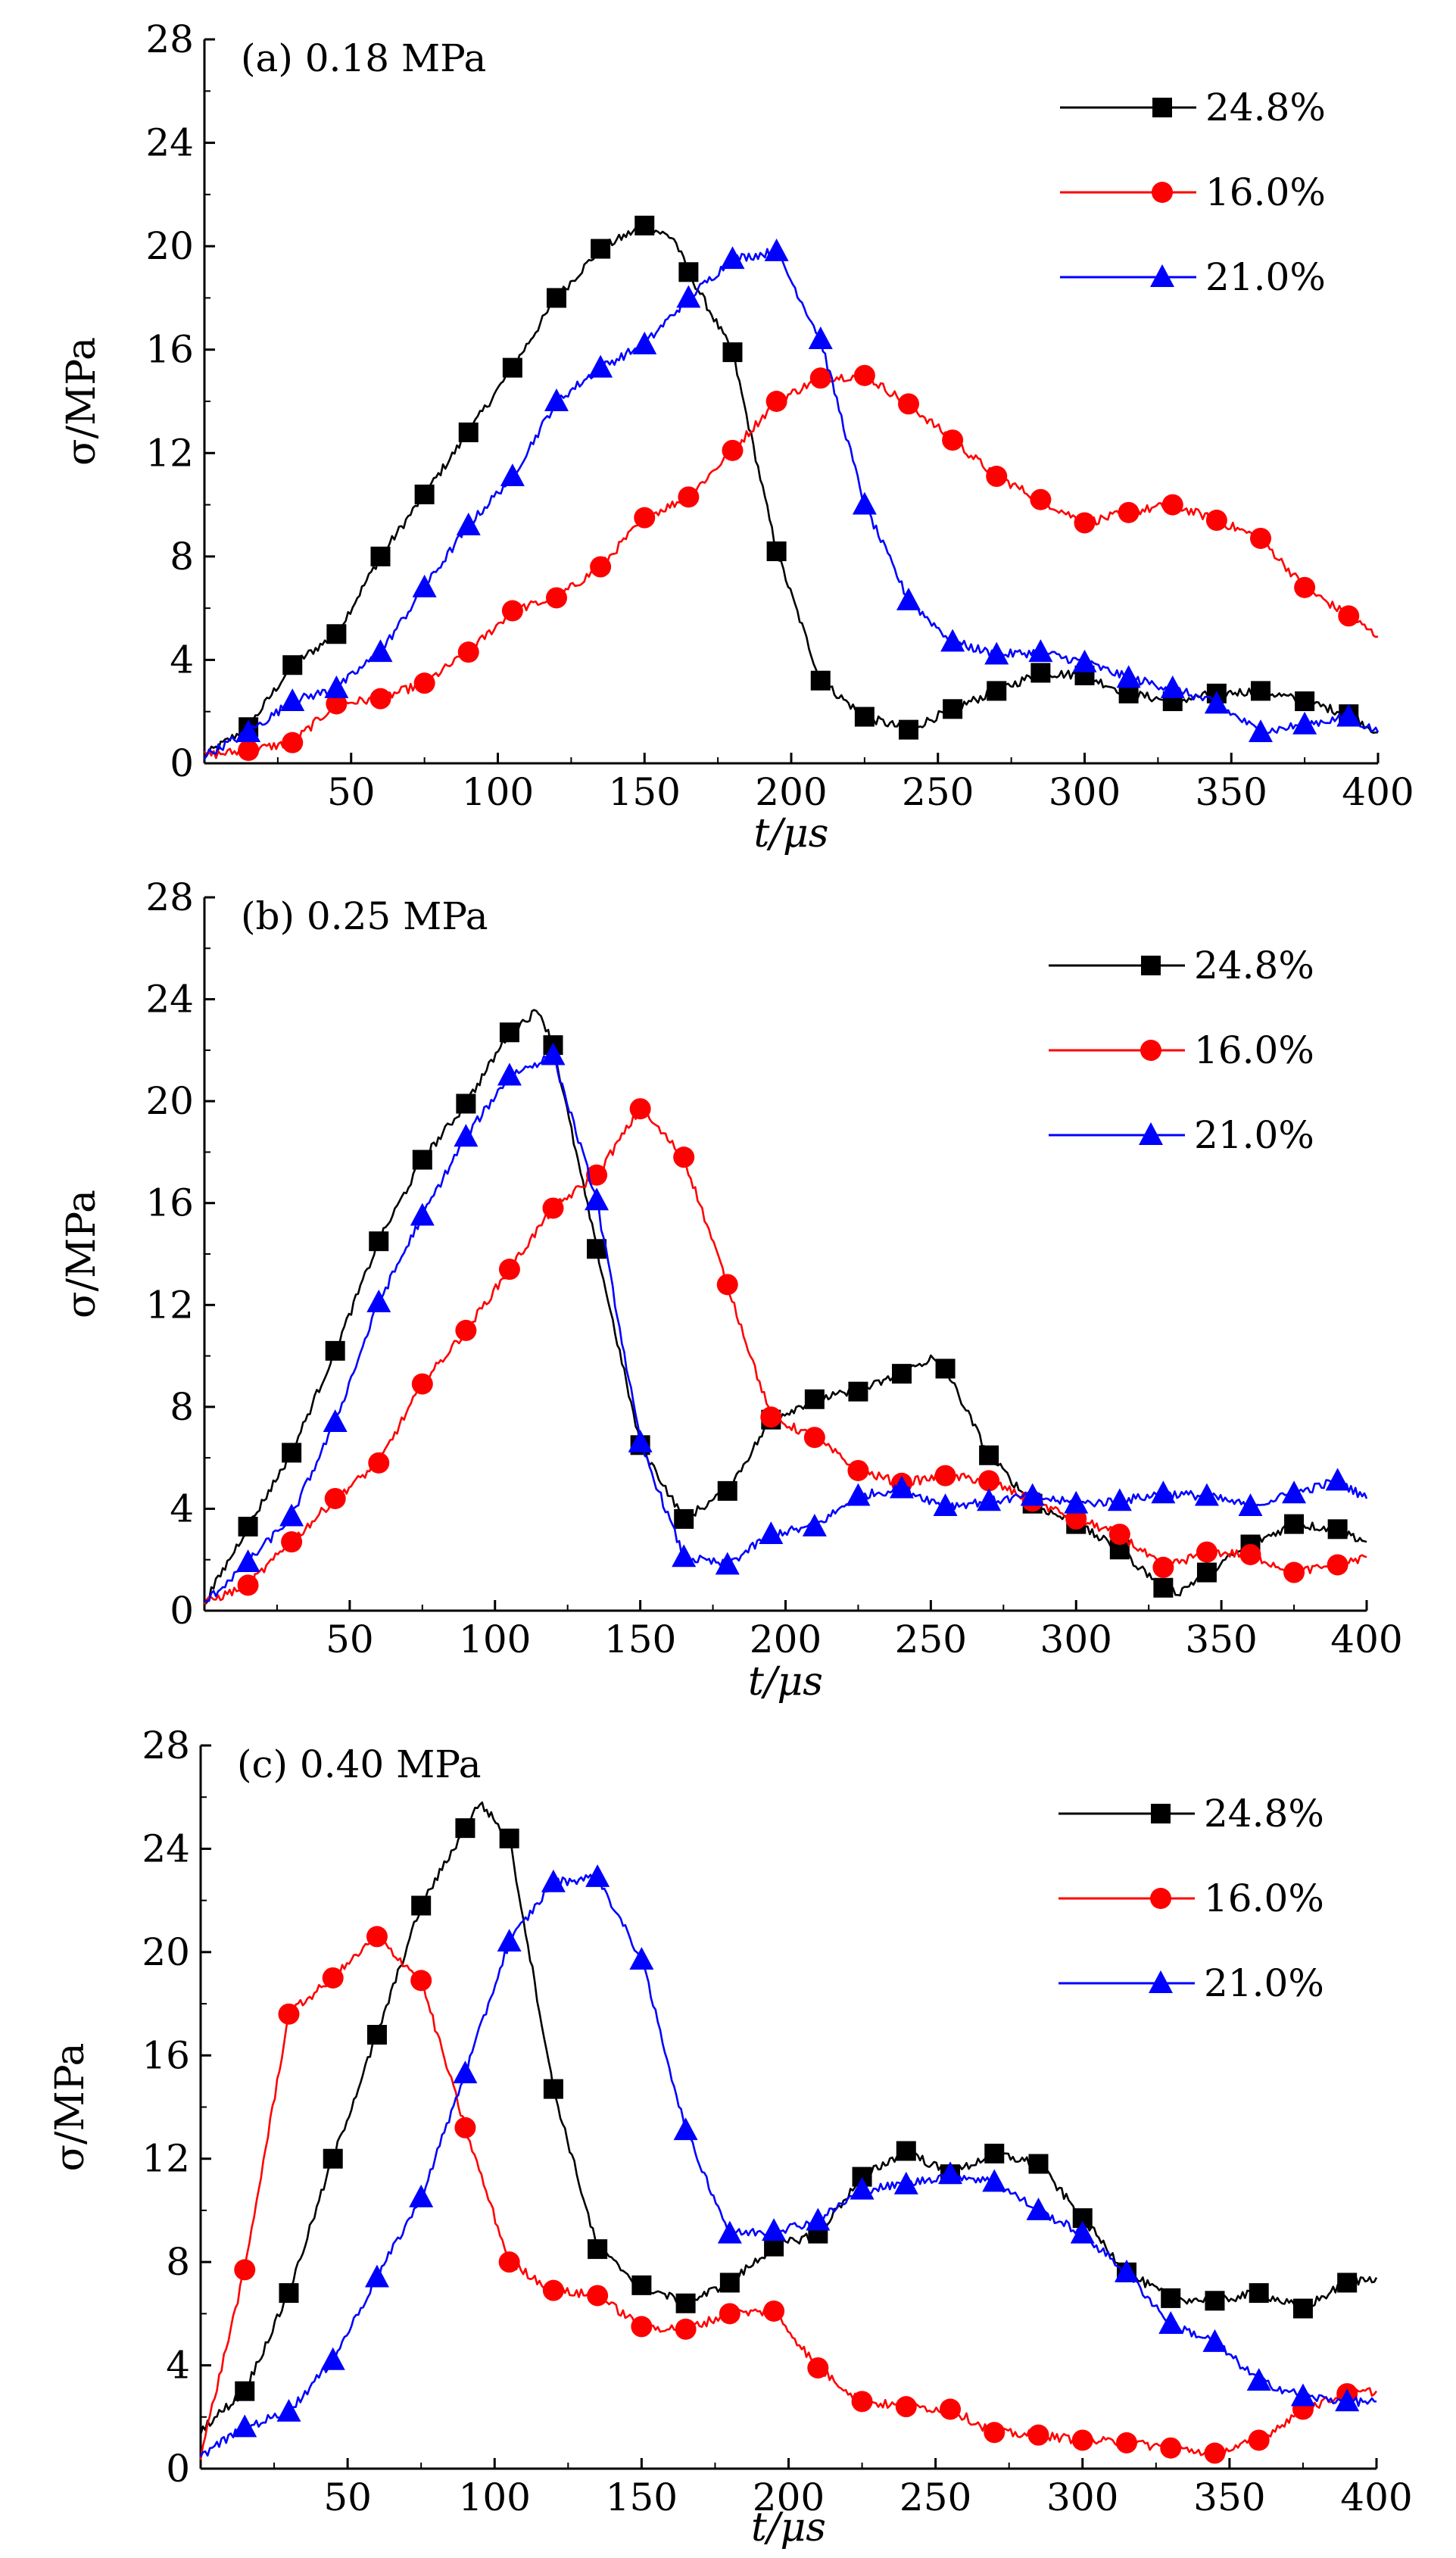 The image size is (1456, 2558). What do you see at coordinates (1376, 2497) in the screenshot?
I see `x-tick-label: 400` at bounding box center [1376, 2497].